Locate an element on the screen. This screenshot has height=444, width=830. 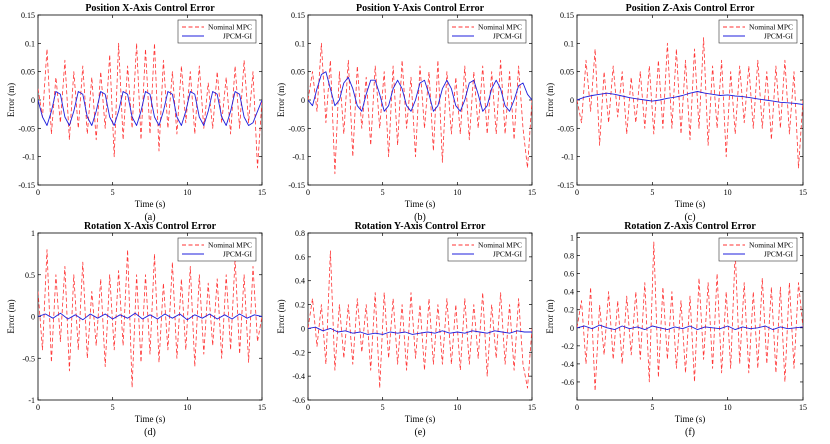
chart-title: Rotation X-Axis Control Error is located at coordinates (150, 226).